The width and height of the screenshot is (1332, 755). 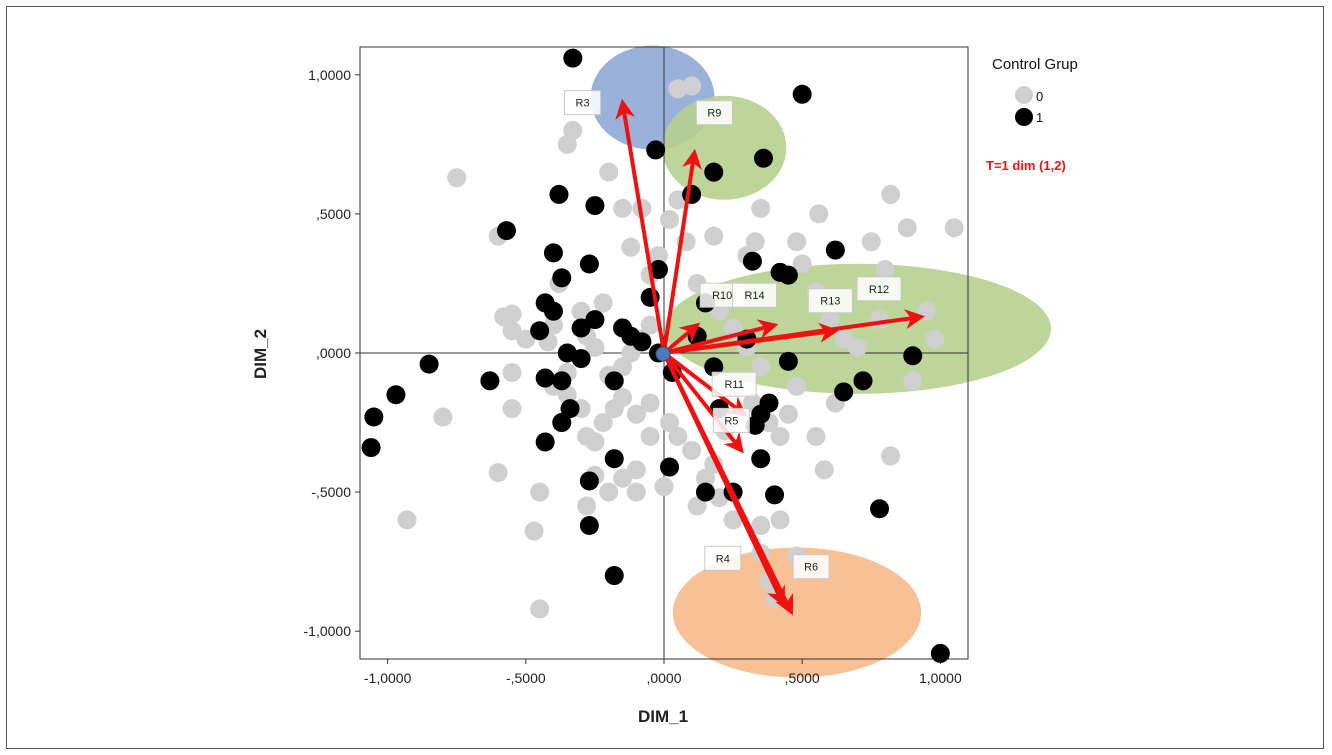 What do you see at coordinates (1039, 117) in the screenshot?
I see `legend-label-1: 1` at bounding box center [1039, 117].